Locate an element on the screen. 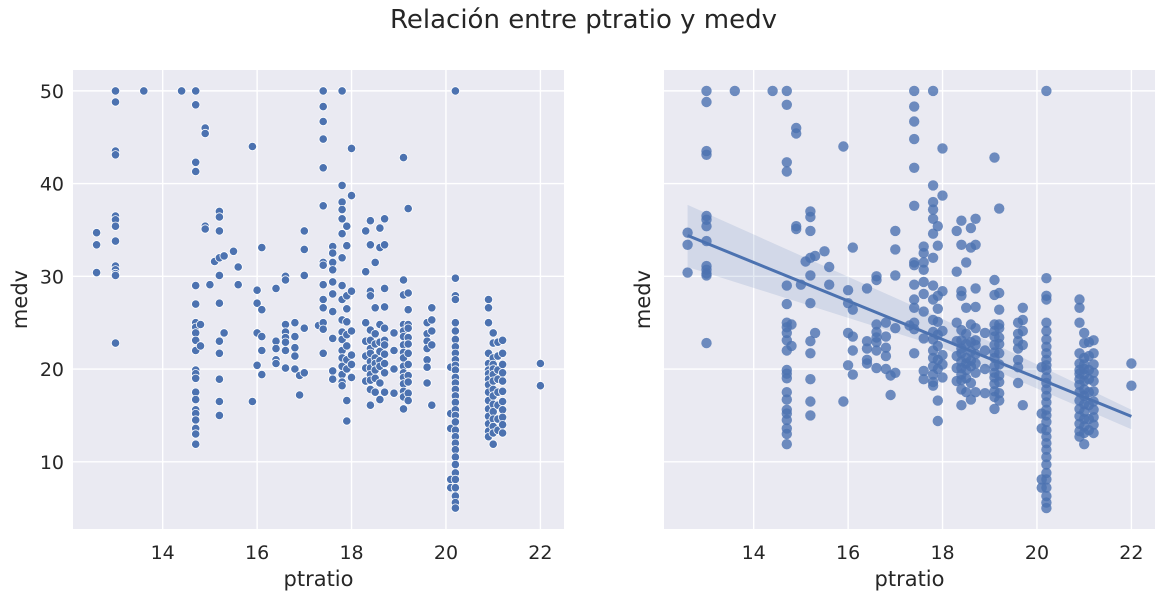 This screenshot has width=1167, height=599. x-tick-label: 16 is located at coordinates (848, 553).